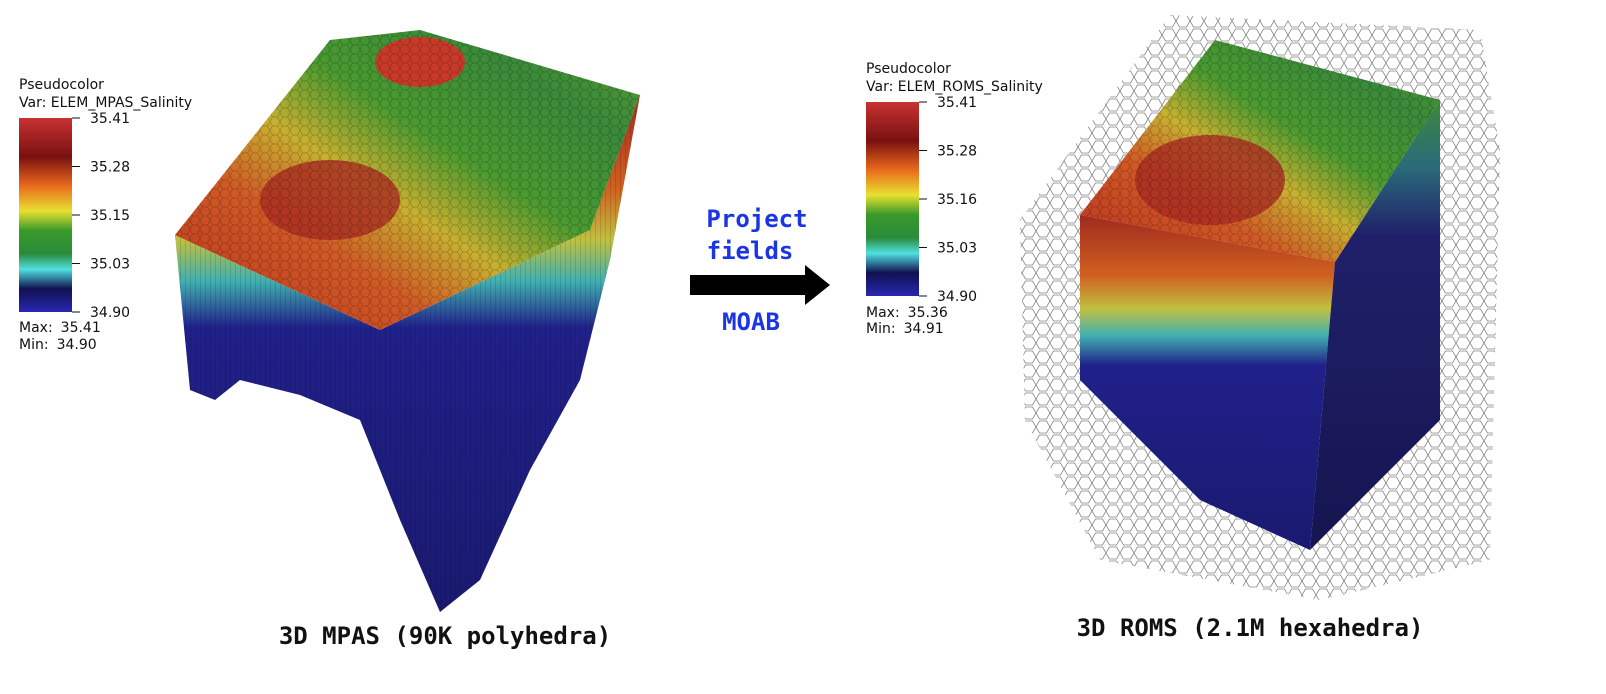 This screenshot has width=1606, height=694. Describe the element at coordinates (957, 200) in the screenshot. I see `tick-label: 35.16` at that location.